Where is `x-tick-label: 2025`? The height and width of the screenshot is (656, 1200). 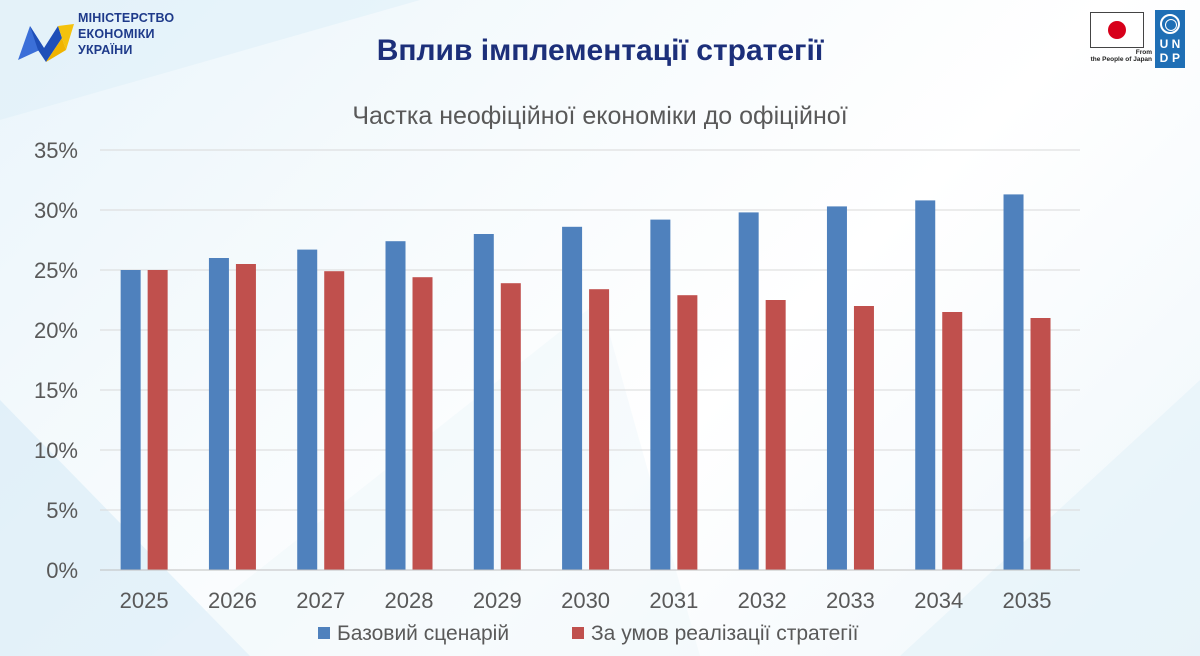 x-tick-label: 2025 is located at coordinates (144, 600).